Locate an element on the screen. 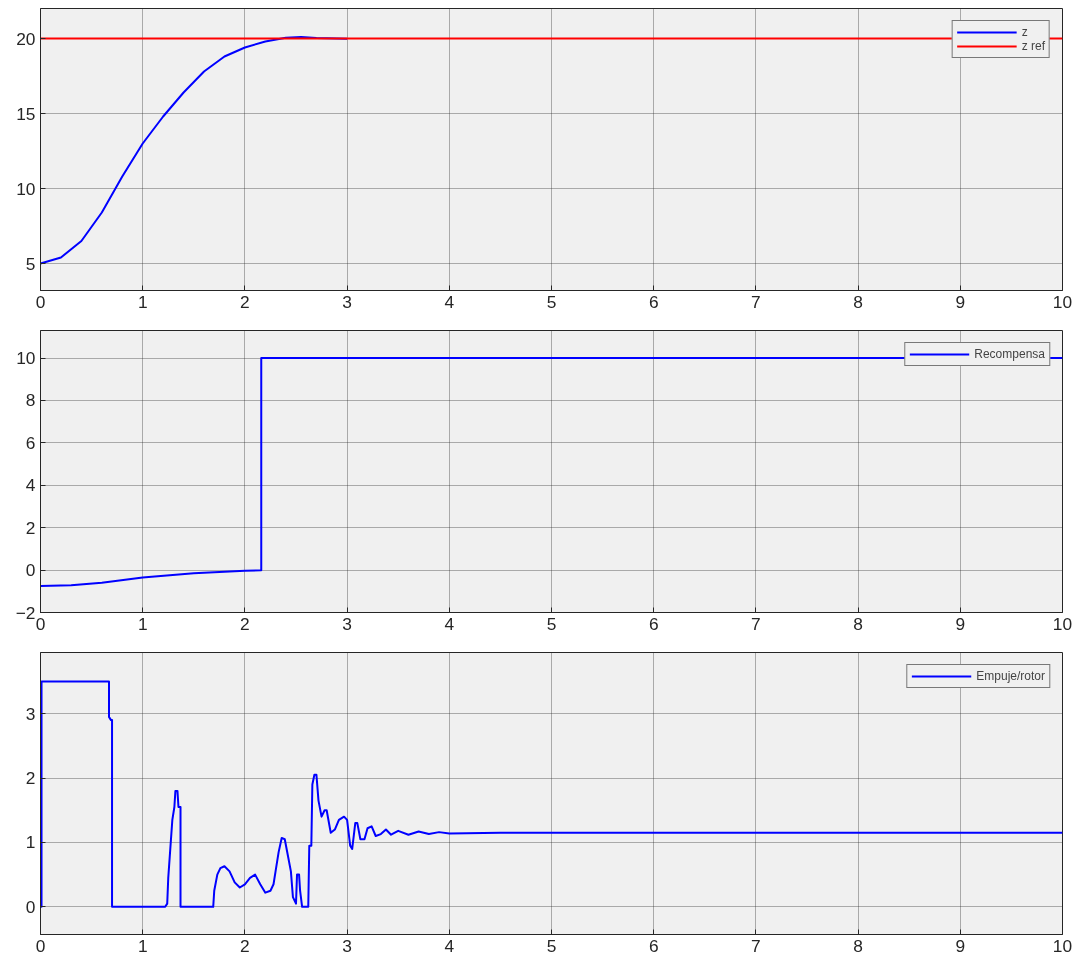 Image resolution: width=1086 pixels, height=973 pixels. legend-label: z is located at coordinates (1025, 32).